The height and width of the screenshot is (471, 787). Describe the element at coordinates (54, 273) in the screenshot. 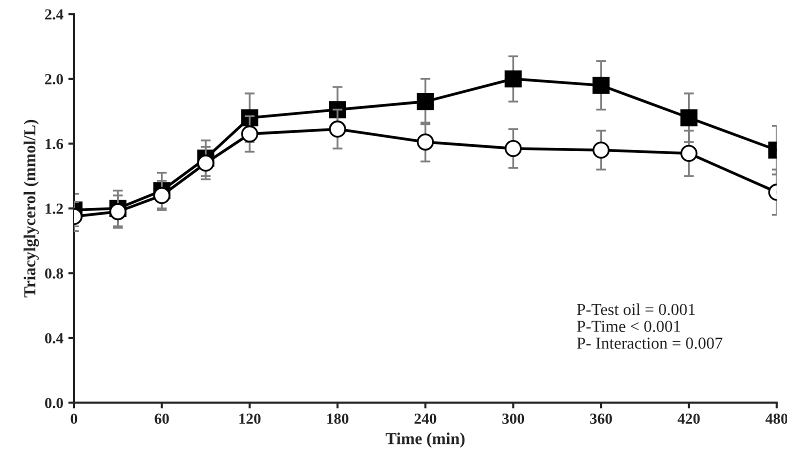

I see `y-tick-label: 0.8` at that location.